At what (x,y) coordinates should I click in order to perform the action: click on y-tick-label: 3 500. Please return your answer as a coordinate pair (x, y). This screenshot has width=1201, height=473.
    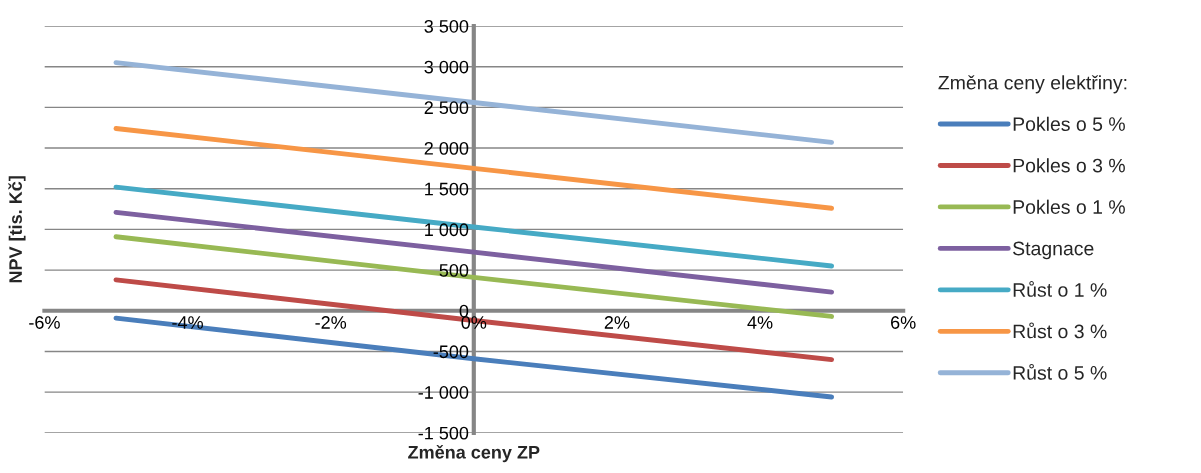
    Looking at the image, I should click on (446, 26).